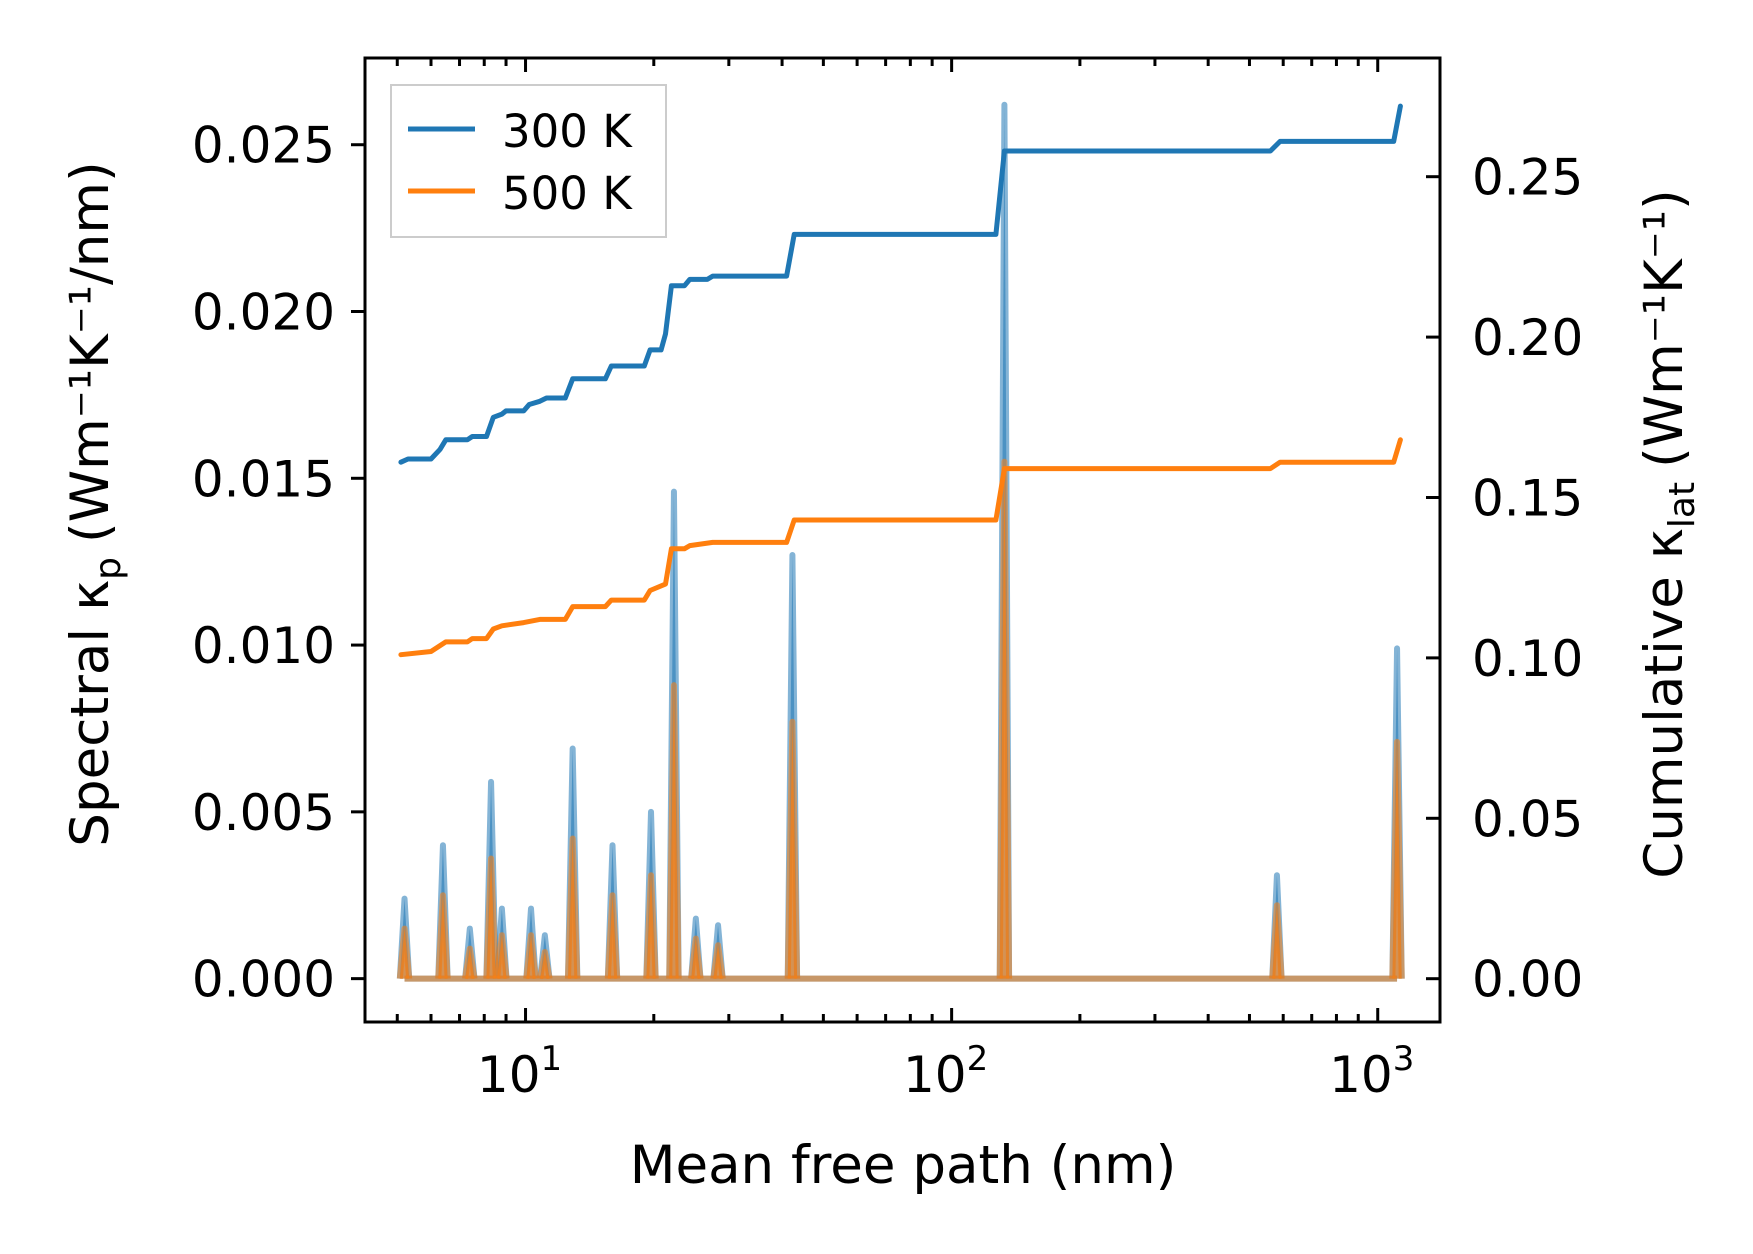  Describe the element at coordinates (90, 352) in the screenshot. I see `left-y-label-units: (Wm⁻¹K⁻¹/nm)` at that location.